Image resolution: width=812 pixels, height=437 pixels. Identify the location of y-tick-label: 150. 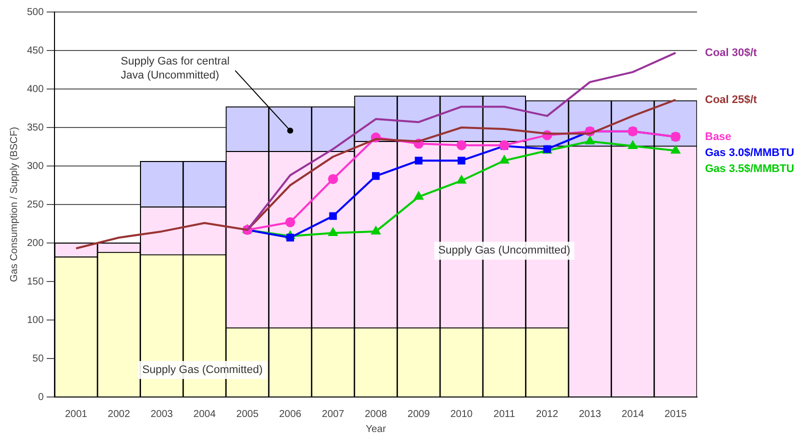
(35, 282).